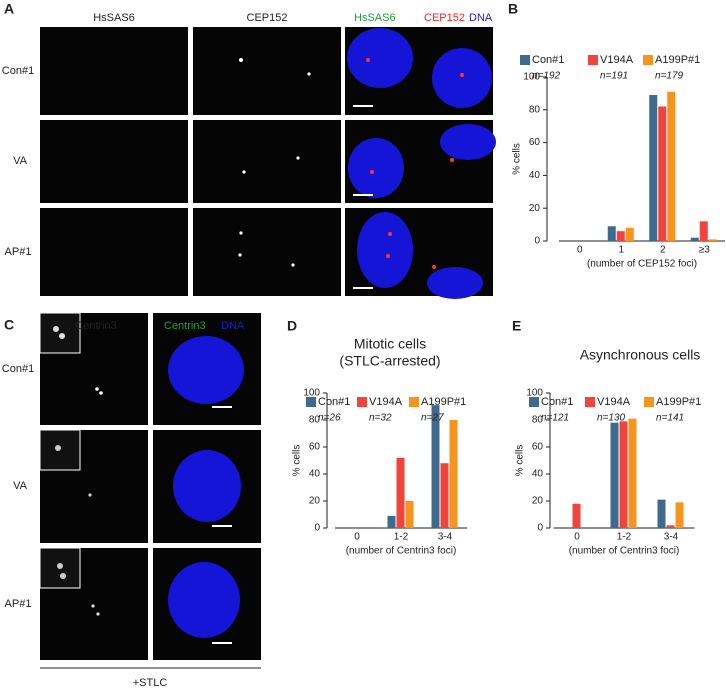  I want to click on column-label: CEP152, so click(267, 18).